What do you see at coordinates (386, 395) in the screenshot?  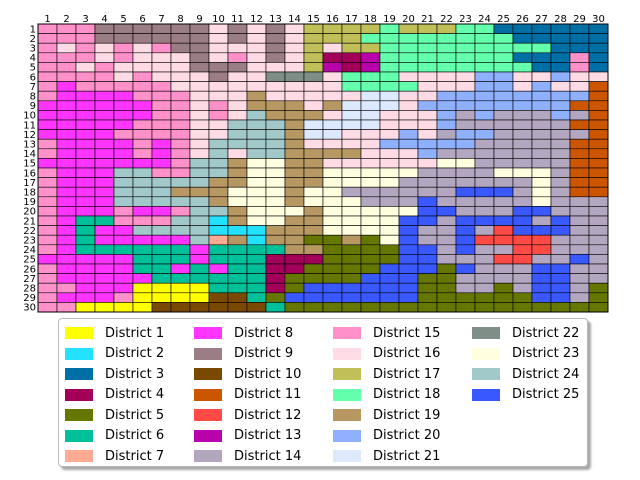 I see `legend-item: District 18` at bounding box center [386, 395].